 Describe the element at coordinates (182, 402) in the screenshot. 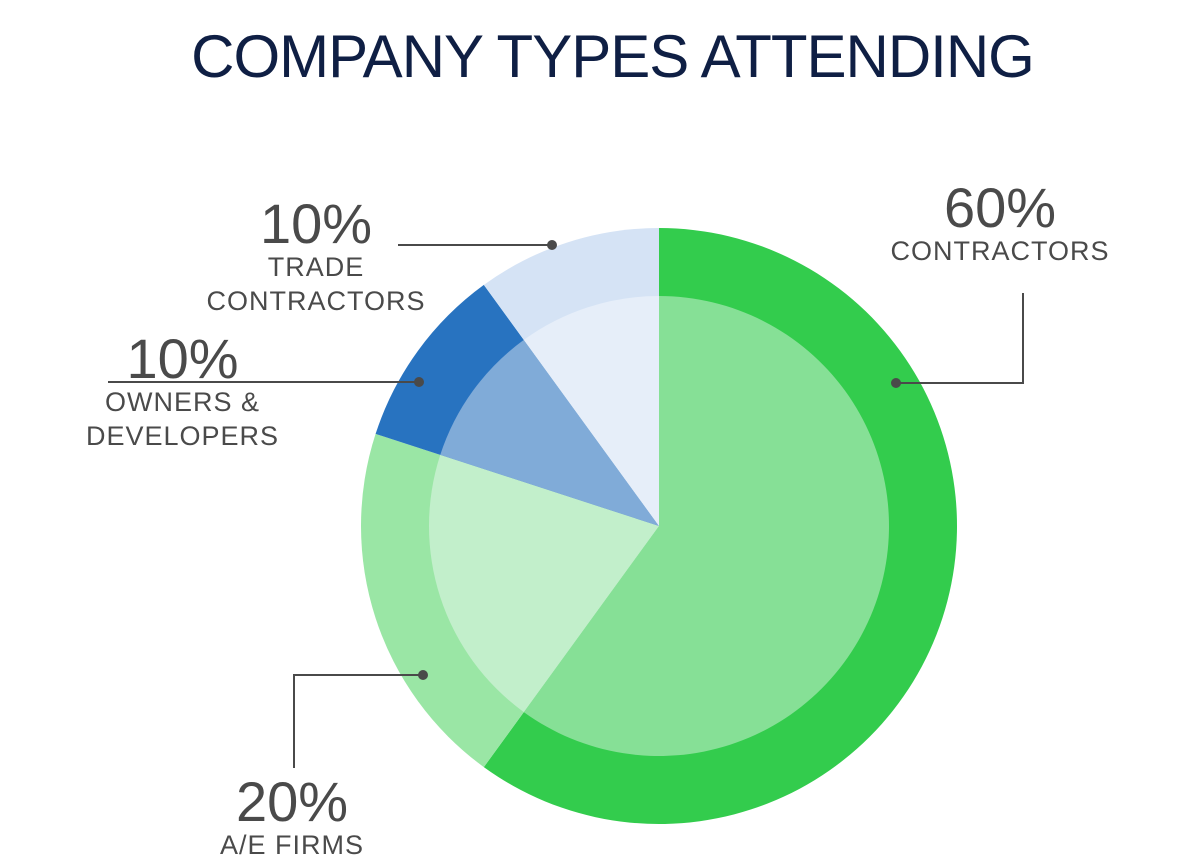

I see `owners-developers-name-line1: OWNERS &` at that location.